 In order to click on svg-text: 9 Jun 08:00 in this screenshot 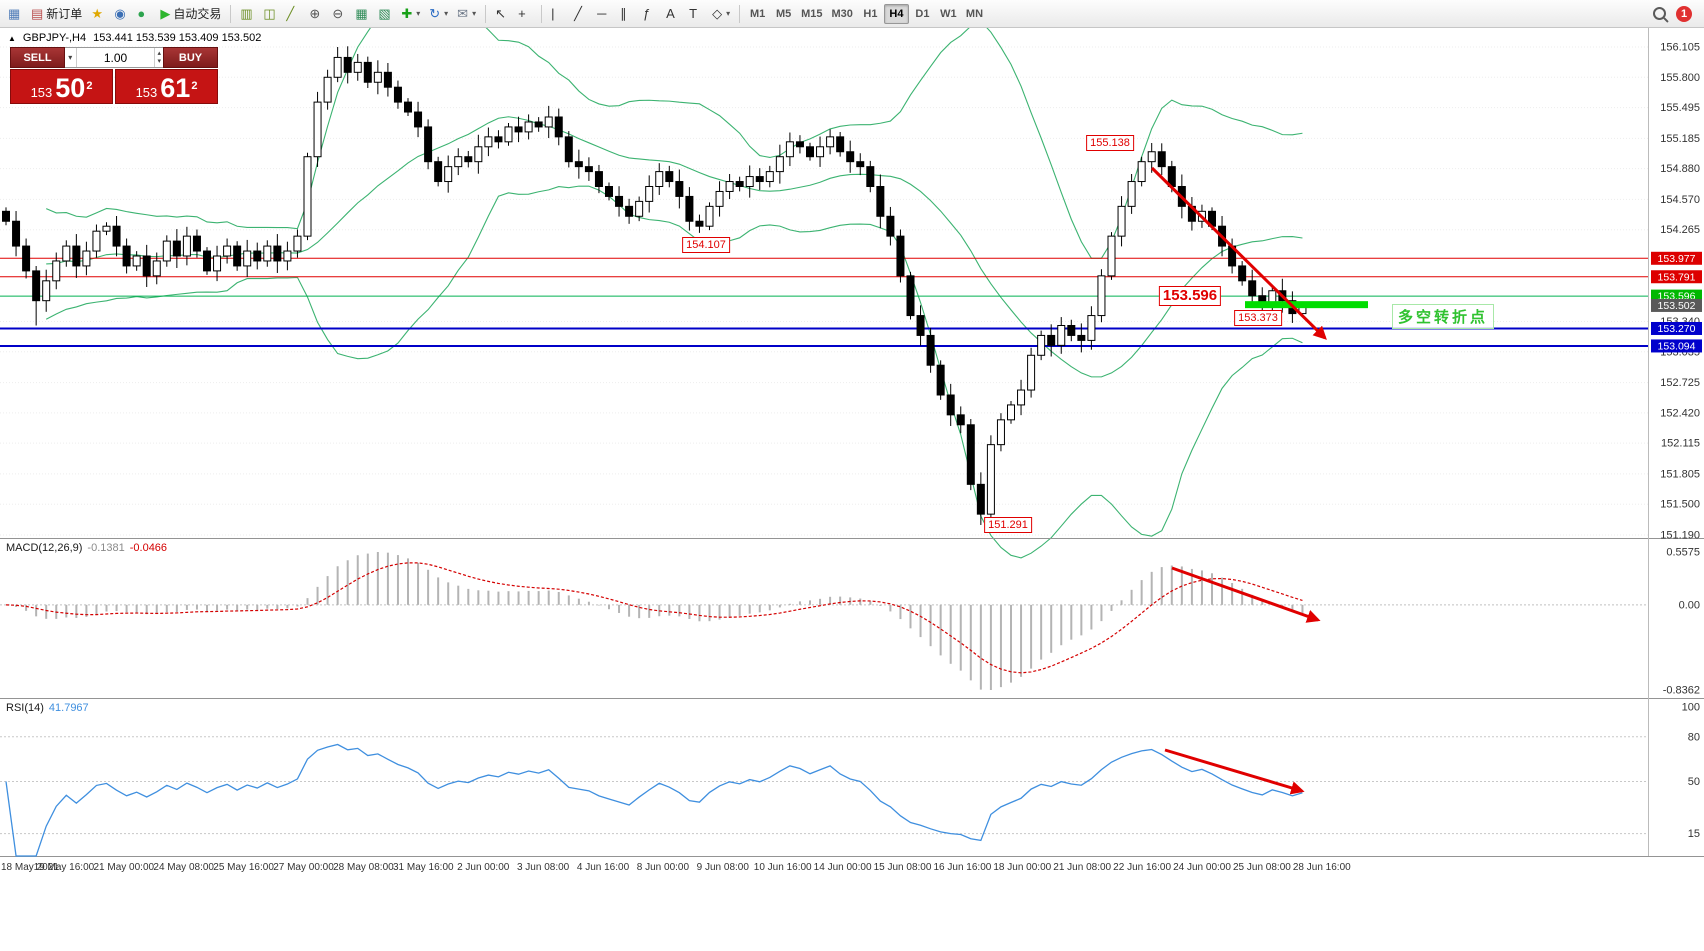, I will do `click(723, 867)`.